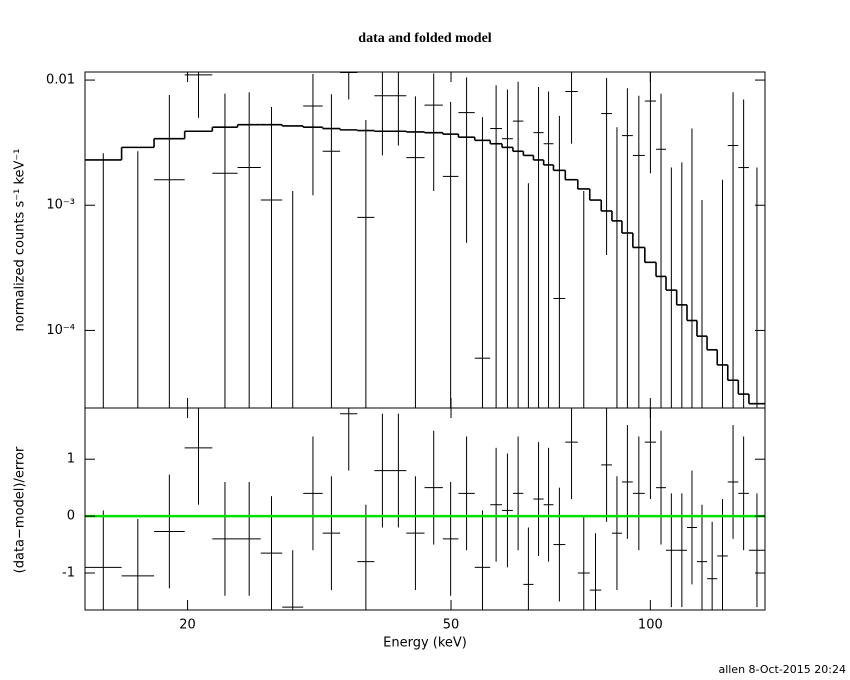  Describe the element at coordinates (782, 669) in the screenshot. I see `footer: allen 8-Oct-2015 20:24` at that location.